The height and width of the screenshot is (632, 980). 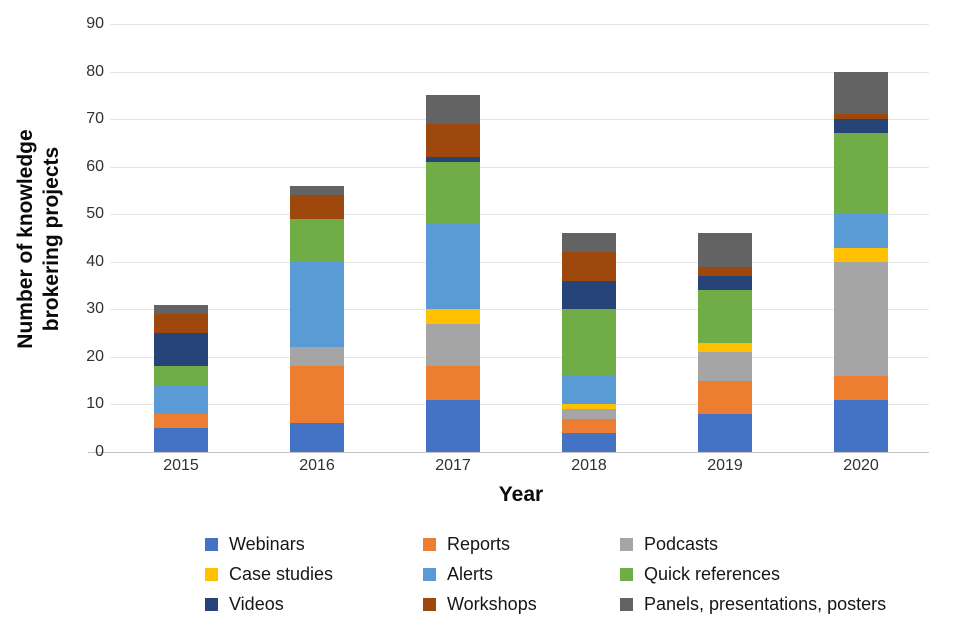 What do you see at coordinates (521, 494) in the screenshot?
I see `x-axis-title: Year` at bounding box center [521, 494].